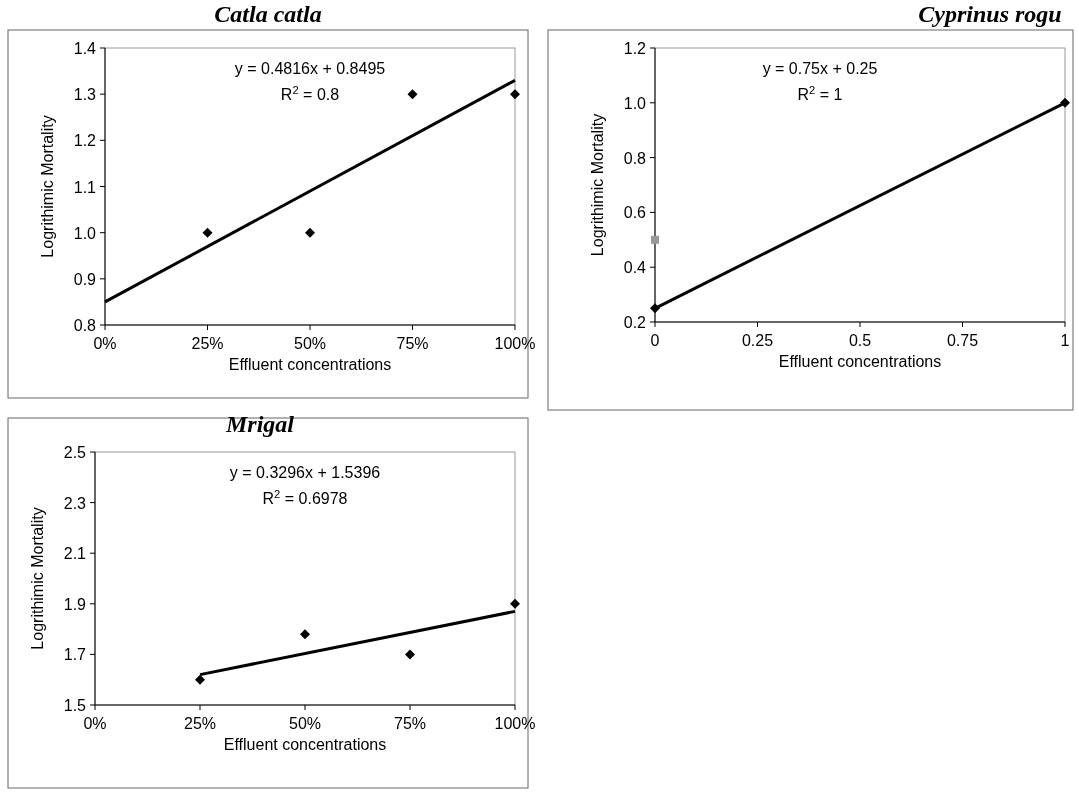 Image resolution: width=1079 pixels, height=795 pixels. I want to click on y-tick-label: 0.9, so click(85, 279).